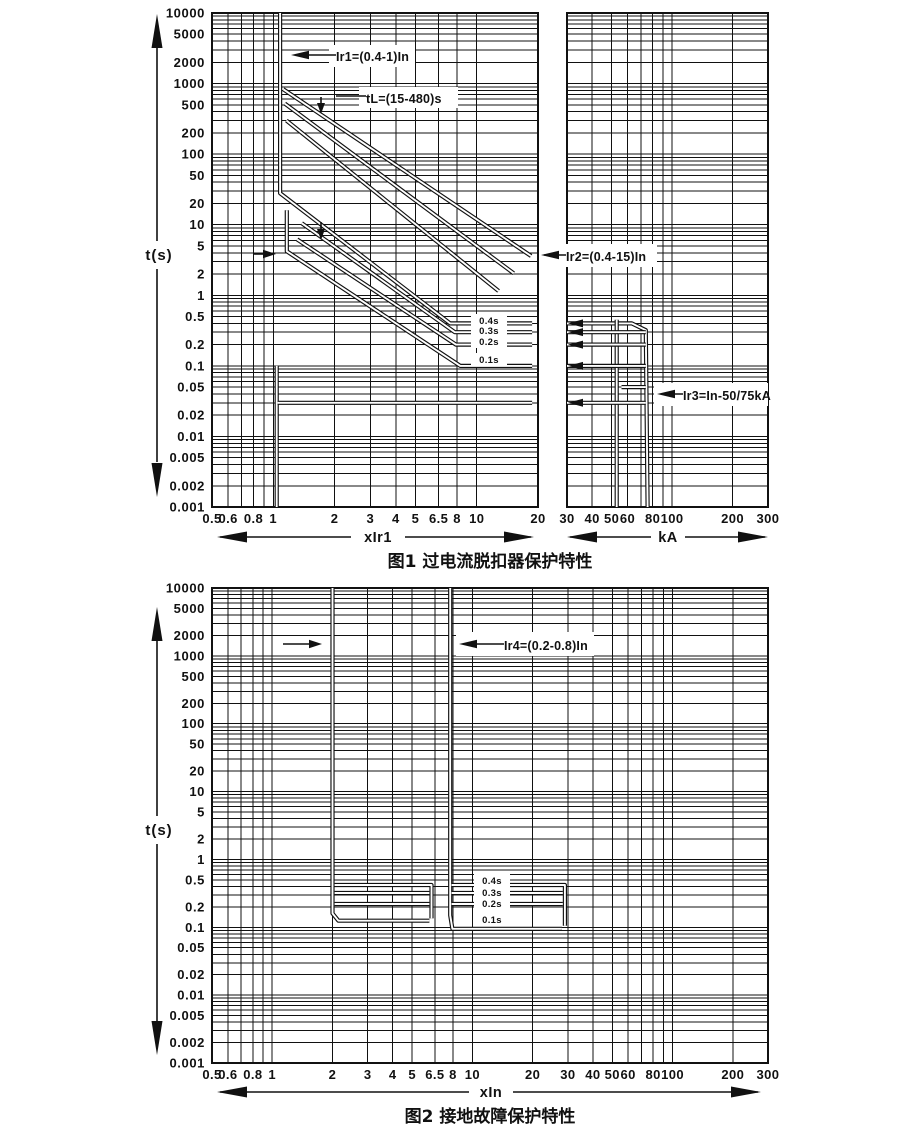  I want to click on svg-text: 300, so click(768, 1074).